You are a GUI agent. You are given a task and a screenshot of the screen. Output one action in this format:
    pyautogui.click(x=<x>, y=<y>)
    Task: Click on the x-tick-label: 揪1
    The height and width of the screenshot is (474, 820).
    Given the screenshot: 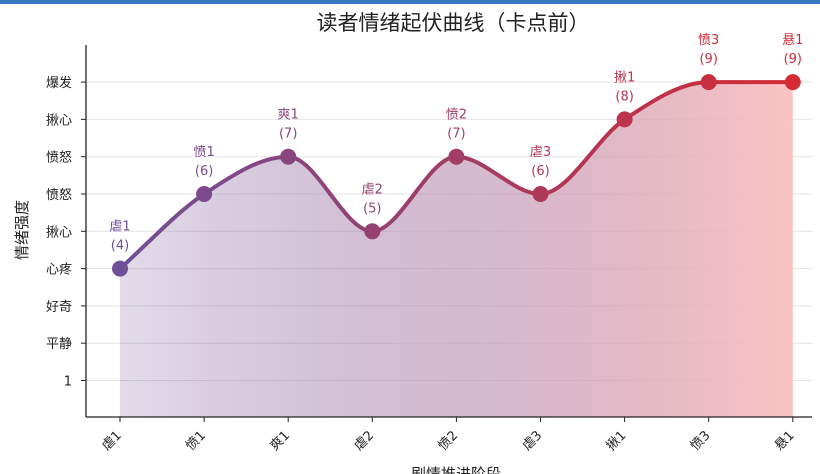 What is the action you would take?
    pyautogui.click(x=616, y=441)
    